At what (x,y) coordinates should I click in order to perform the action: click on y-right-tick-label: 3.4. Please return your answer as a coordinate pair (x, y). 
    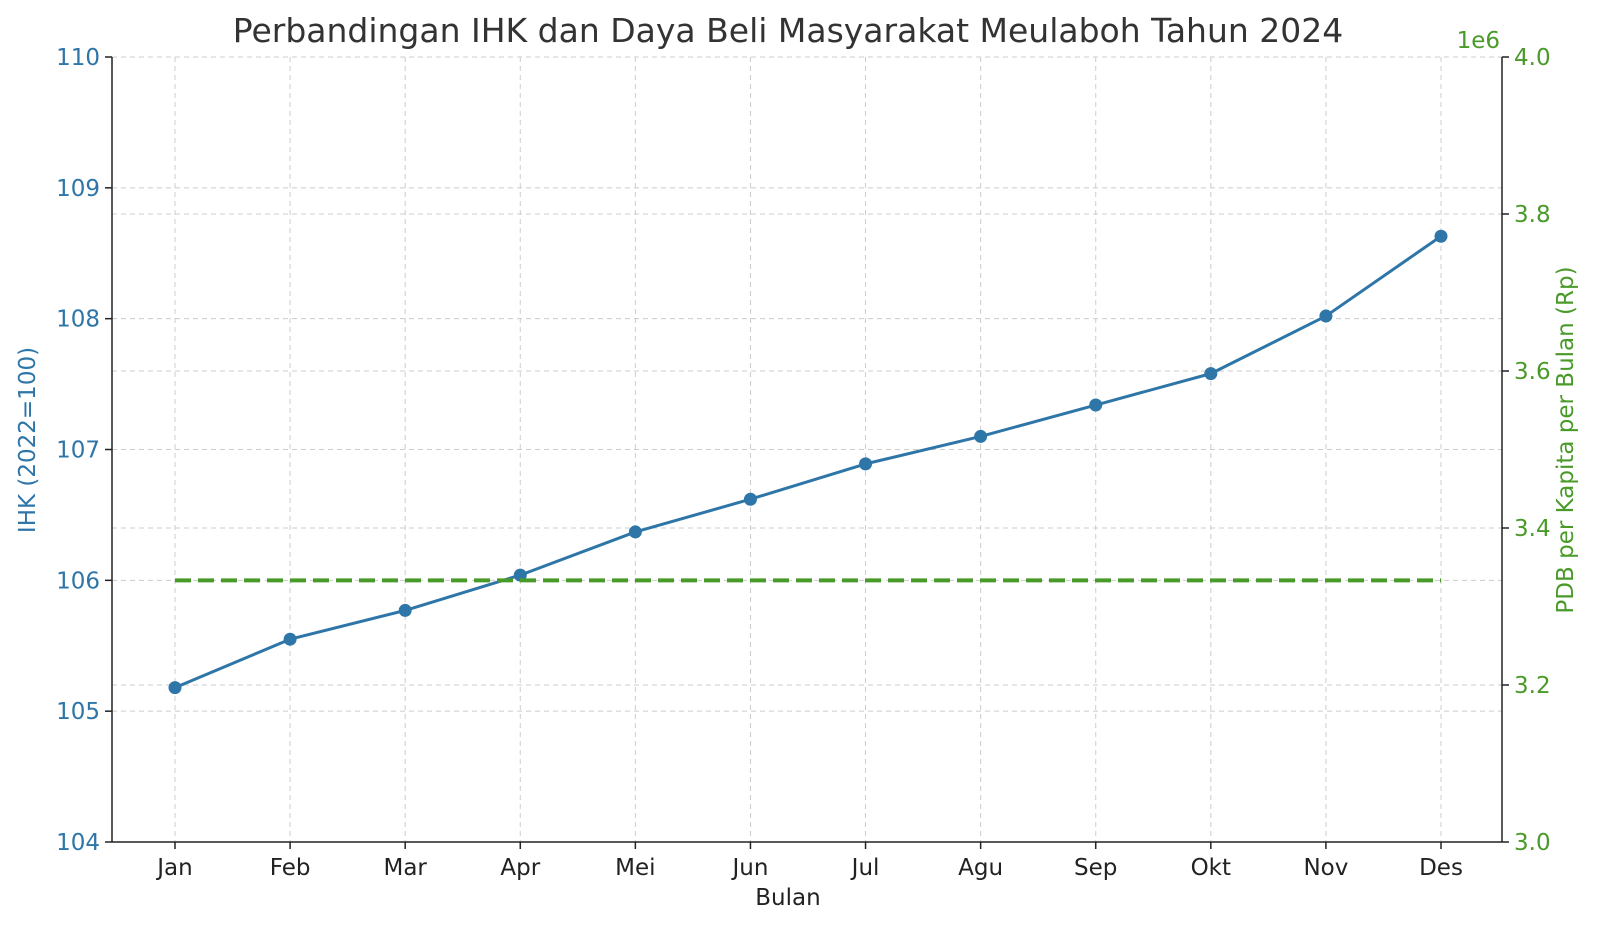
    Looking at the image, I should click on (1532, 529).